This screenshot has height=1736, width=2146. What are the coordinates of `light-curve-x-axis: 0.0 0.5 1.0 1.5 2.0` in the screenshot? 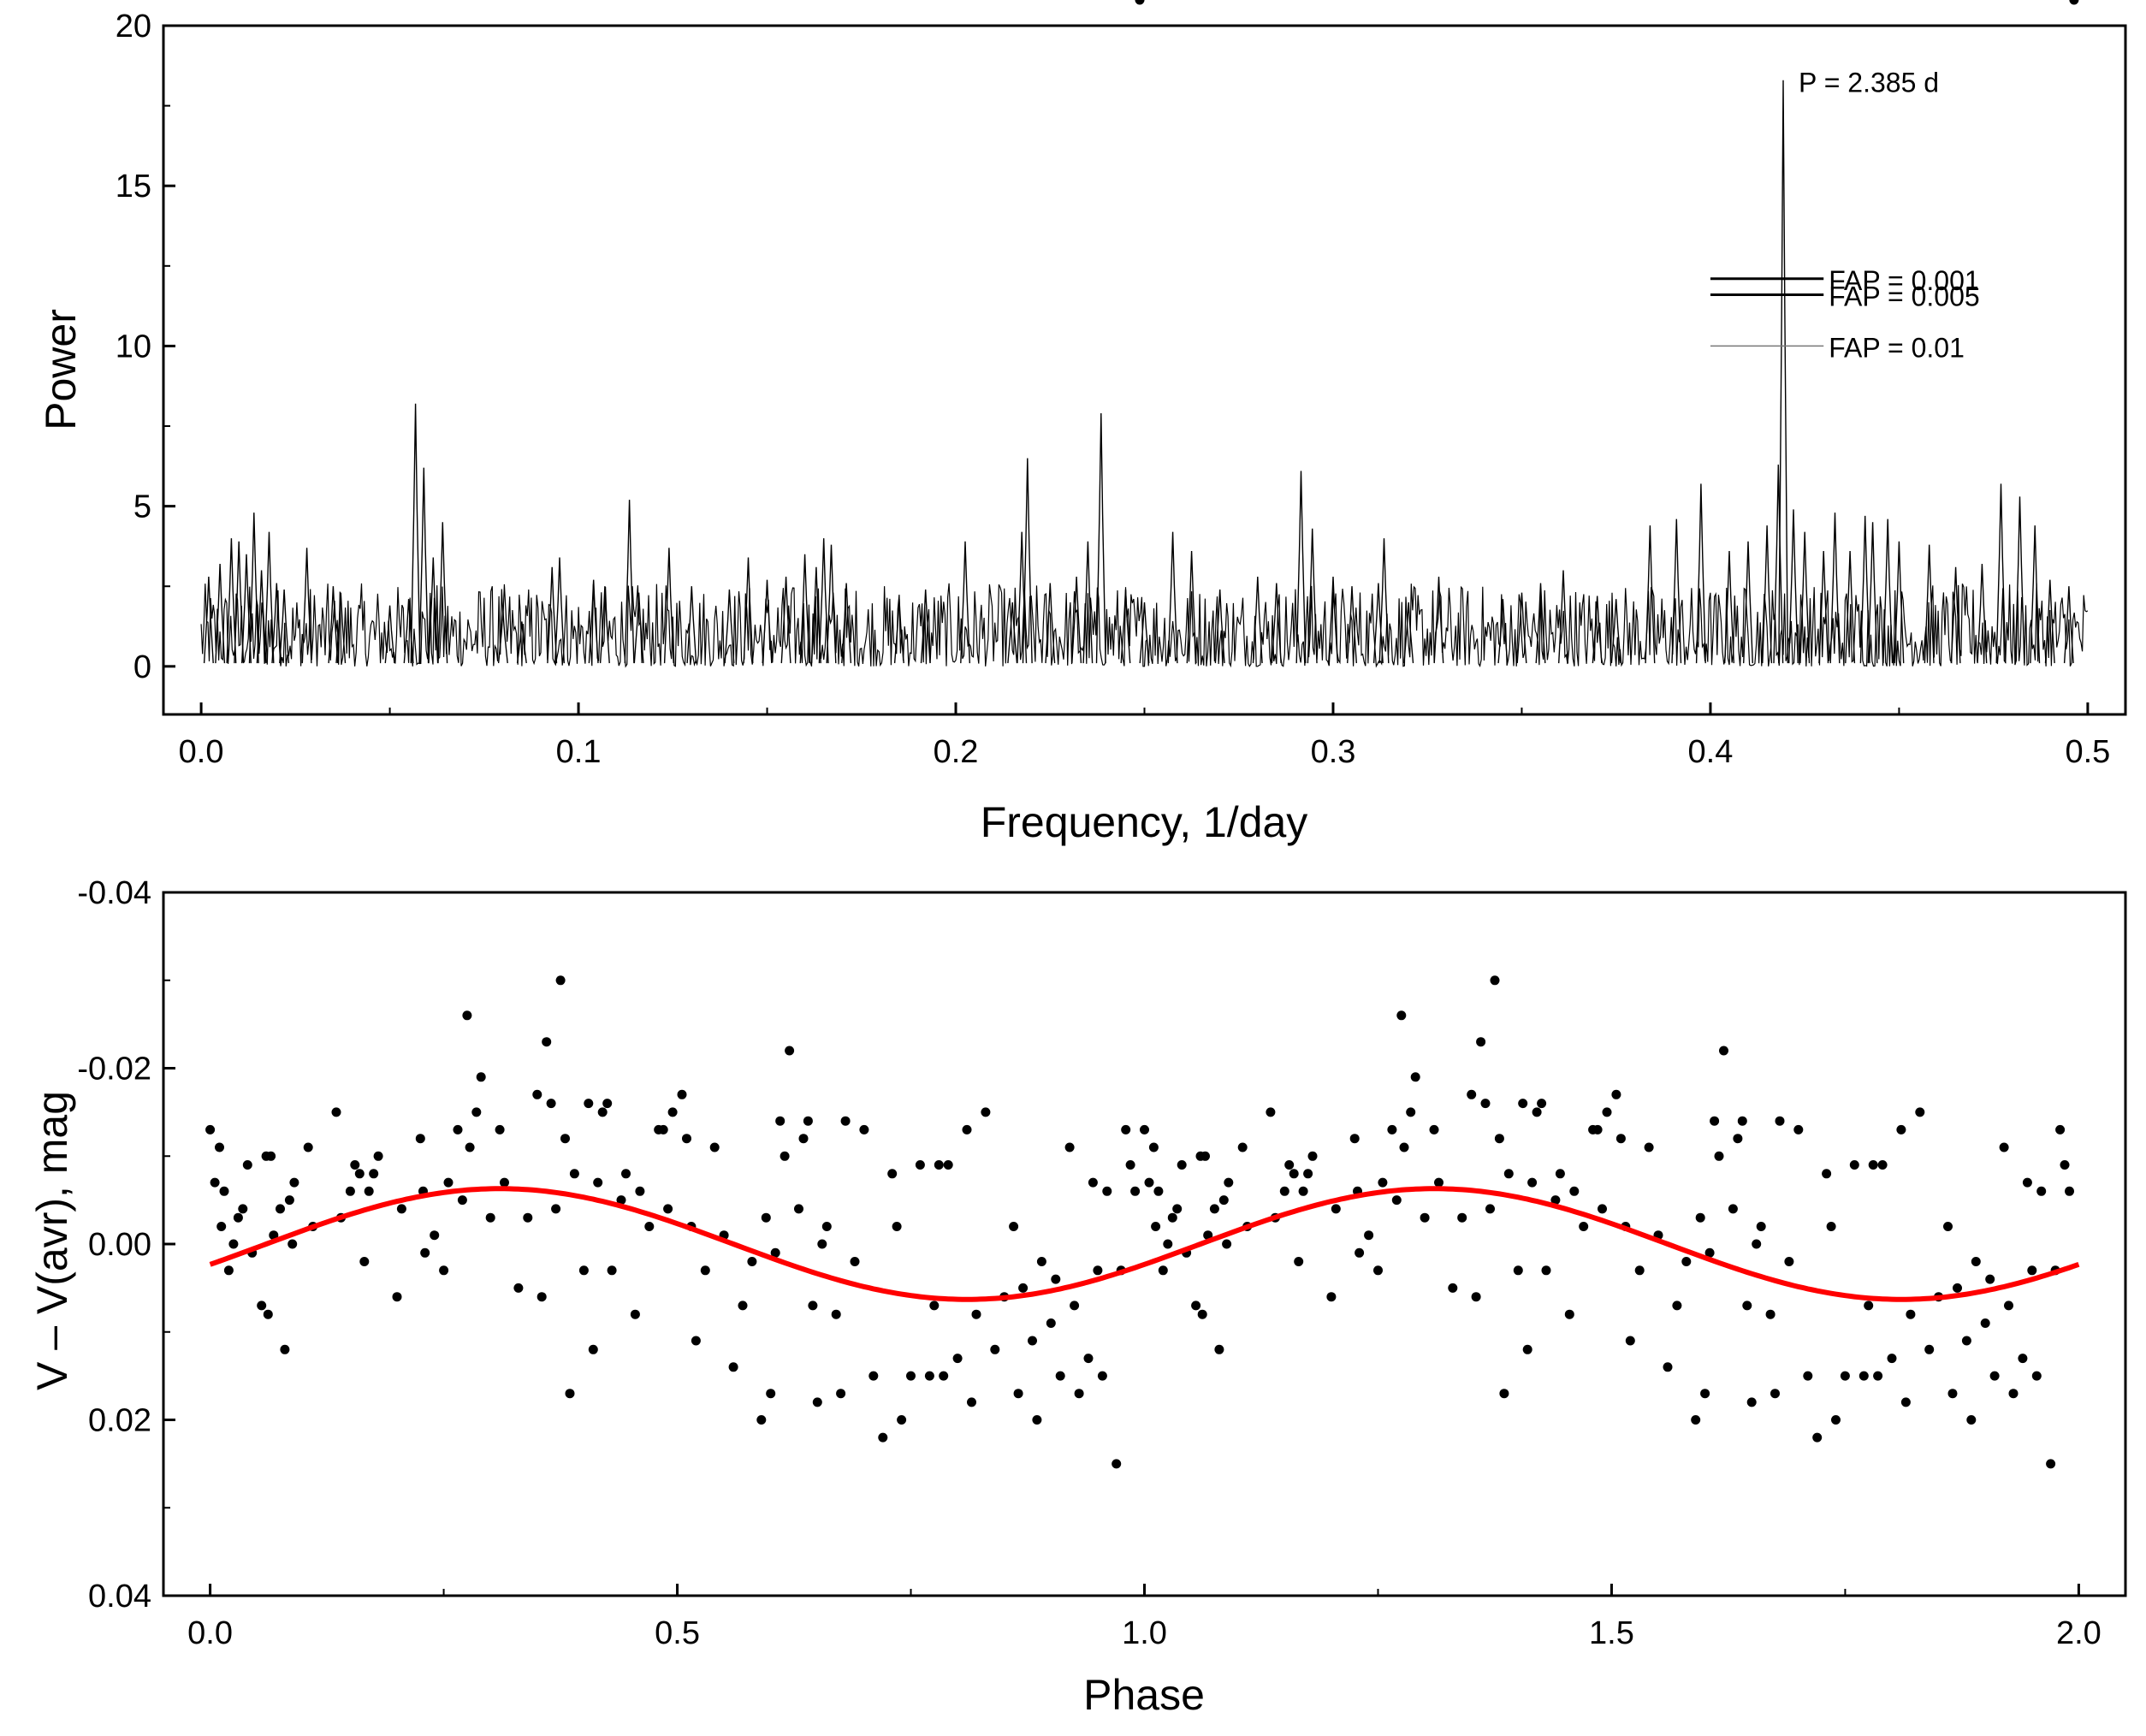 It's located at (1144, 1617).